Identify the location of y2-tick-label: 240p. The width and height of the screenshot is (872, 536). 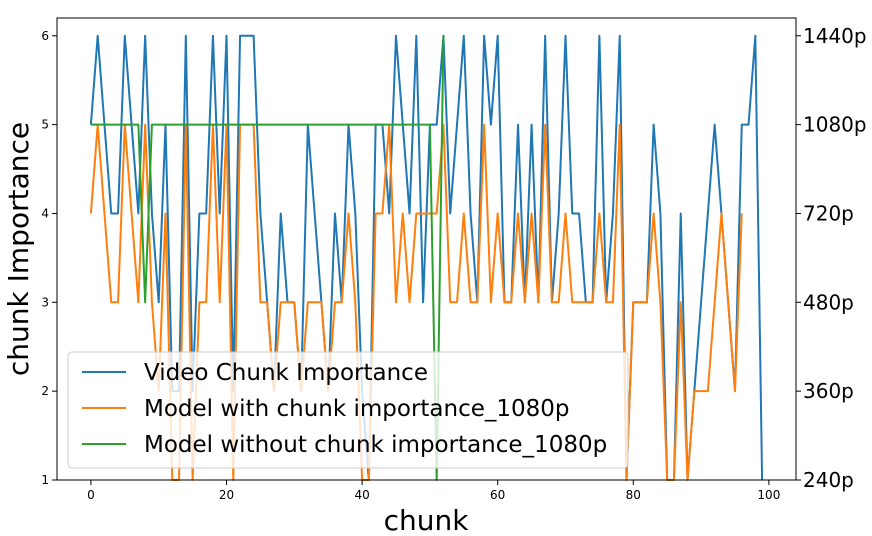
(828, 480).